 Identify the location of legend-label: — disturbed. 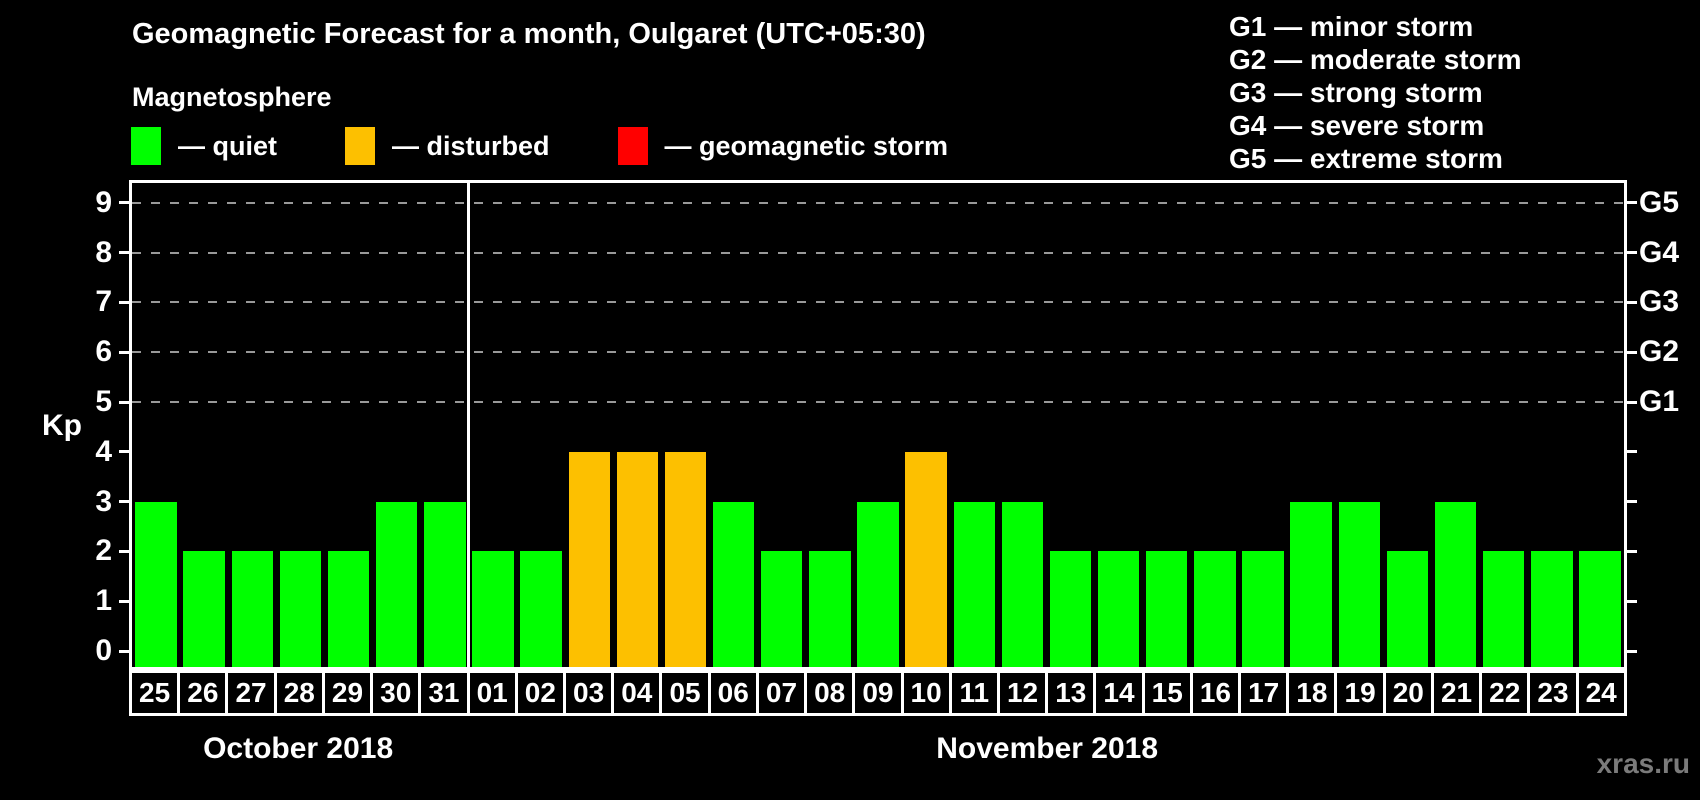
(471, 145).